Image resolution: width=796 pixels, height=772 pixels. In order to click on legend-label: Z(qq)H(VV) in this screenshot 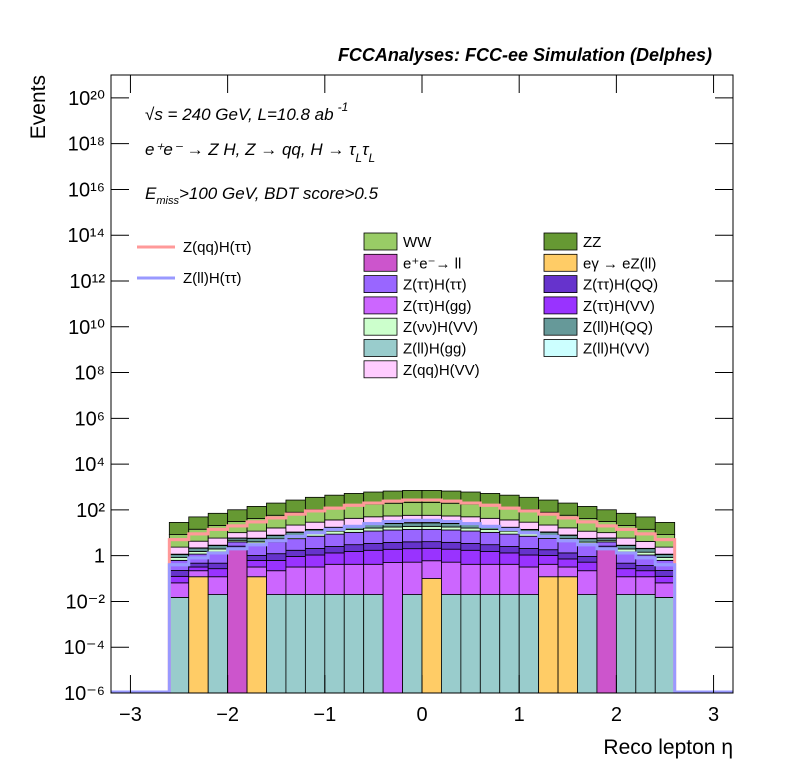, I will do `click(441, 370)`.